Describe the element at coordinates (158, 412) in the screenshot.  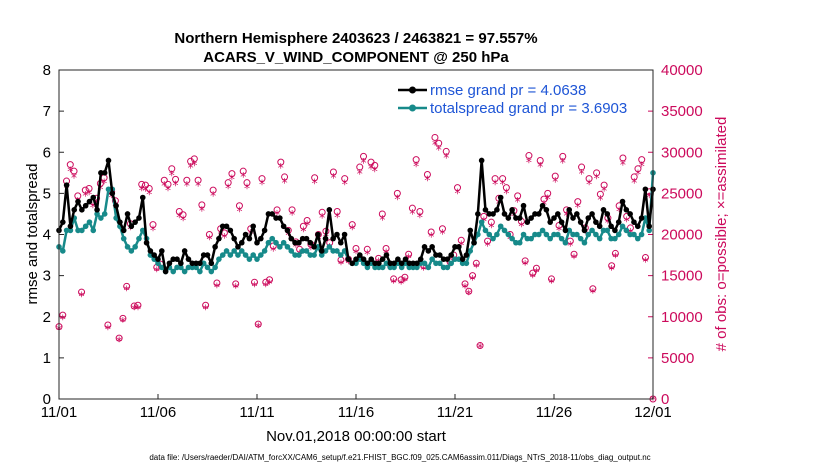
I see `x-tick-label: 11/06` at that location.